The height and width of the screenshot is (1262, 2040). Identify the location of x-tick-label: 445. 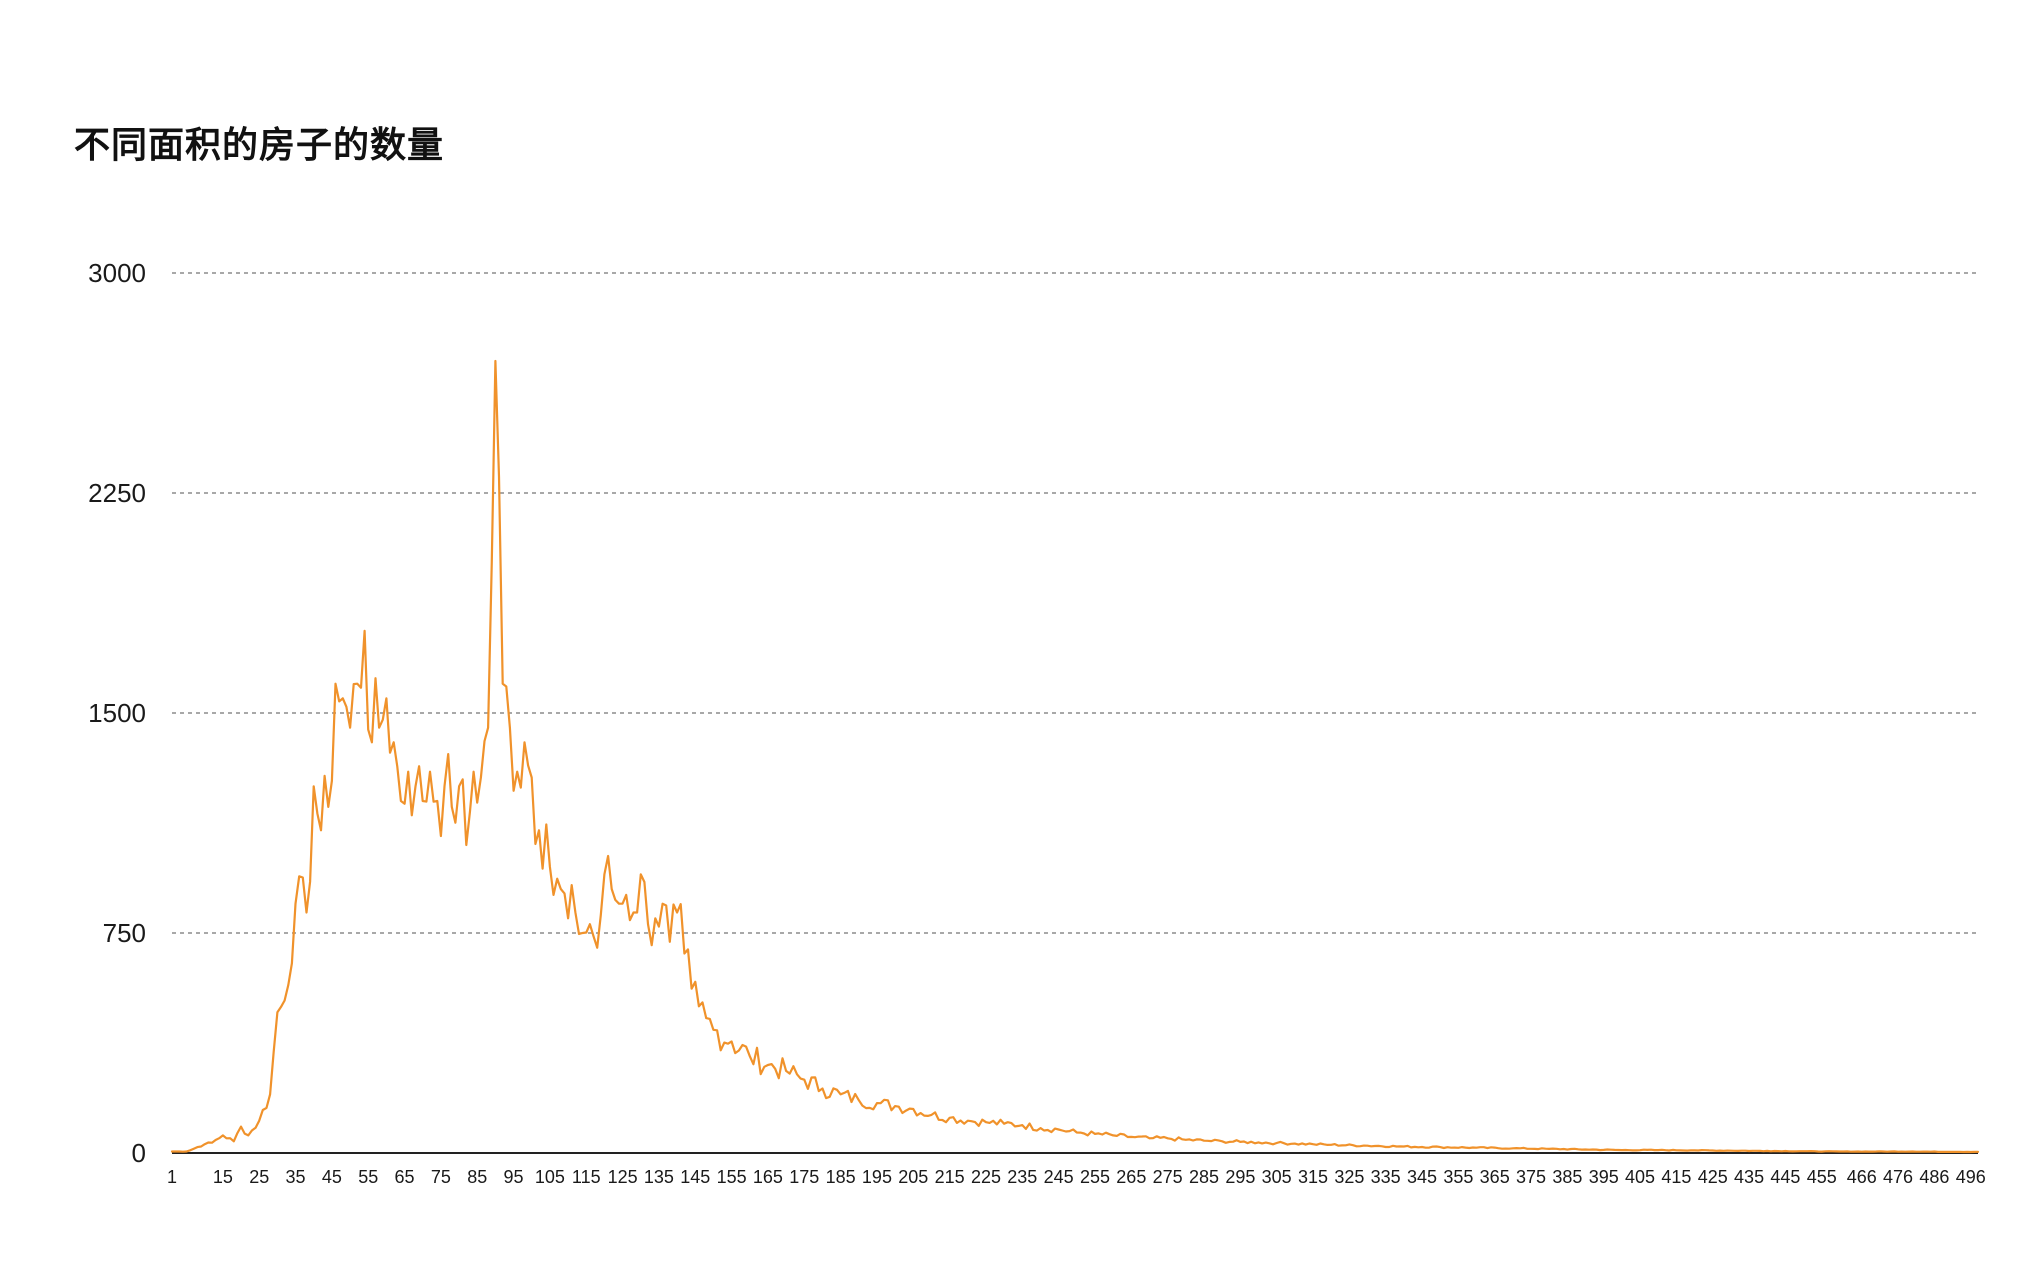
(1785, 1177).